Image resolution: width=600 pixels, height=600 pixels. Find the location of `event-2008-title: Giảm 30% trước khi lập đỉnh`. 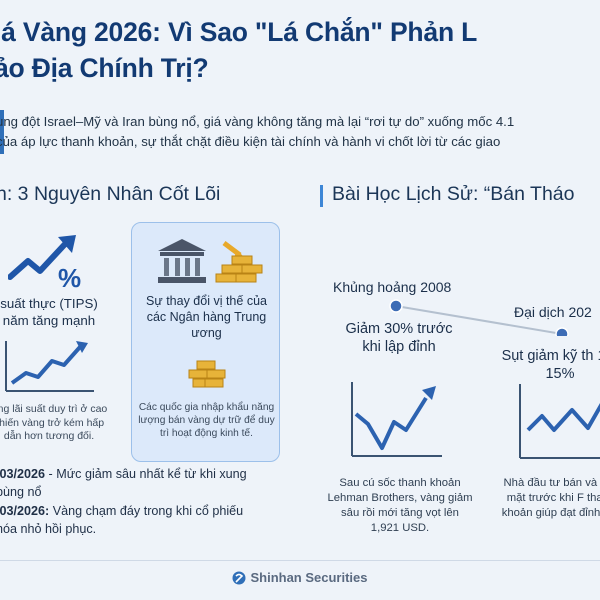

event-2008-title: Giảm 30% trước khi lập đỉnh is located at coordinates (399, 338).